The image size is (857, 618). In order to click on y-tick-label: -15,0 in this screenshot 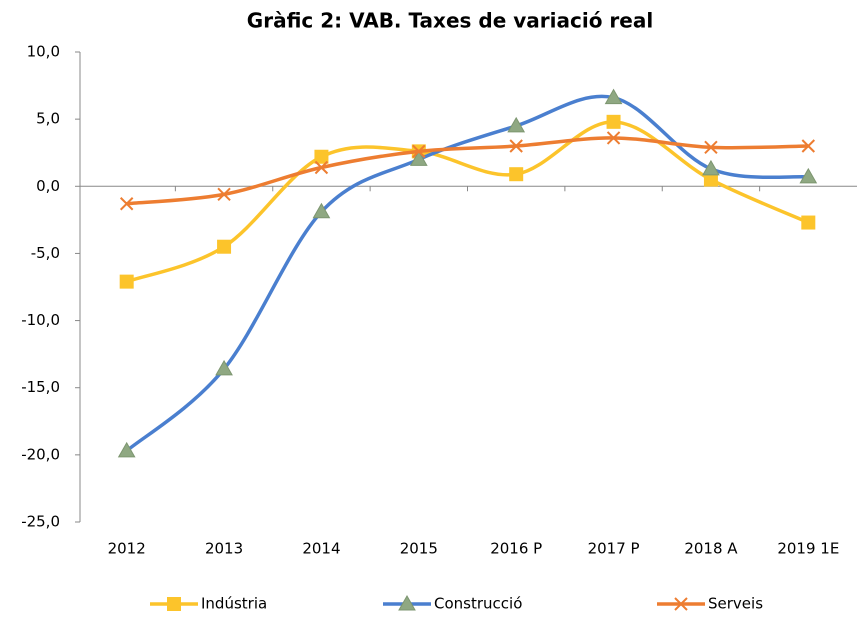, I will do `click(40, 387)`.